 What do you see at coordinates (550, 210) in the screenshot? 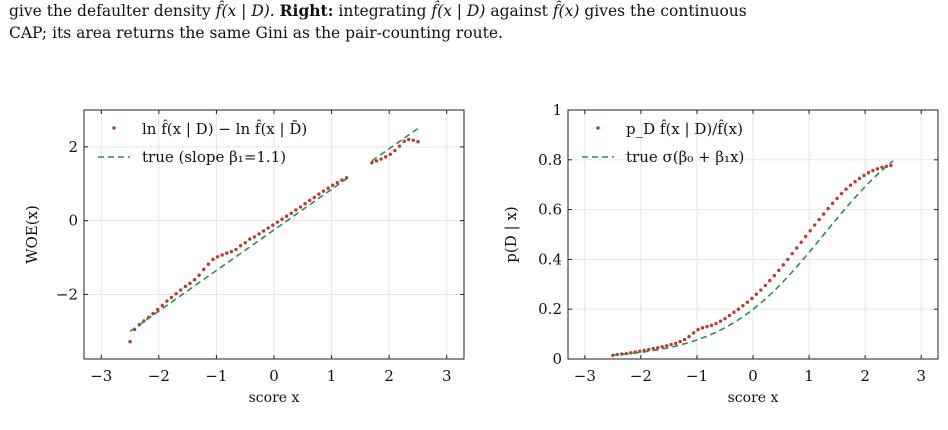
I see `y-tick-label: 0.6` at bounding box center [550, 210].